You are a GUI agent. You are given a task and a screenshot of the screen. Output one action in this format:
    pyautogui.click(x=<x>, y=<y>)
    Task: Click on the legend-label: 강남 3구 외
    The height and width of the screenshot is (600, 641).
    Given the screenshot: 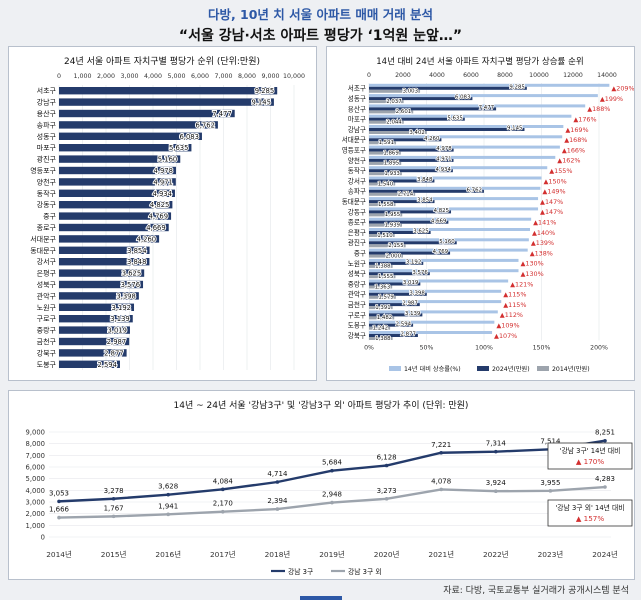 What is the action you would take?
    pyautogui.click(x=365, y=571)
    